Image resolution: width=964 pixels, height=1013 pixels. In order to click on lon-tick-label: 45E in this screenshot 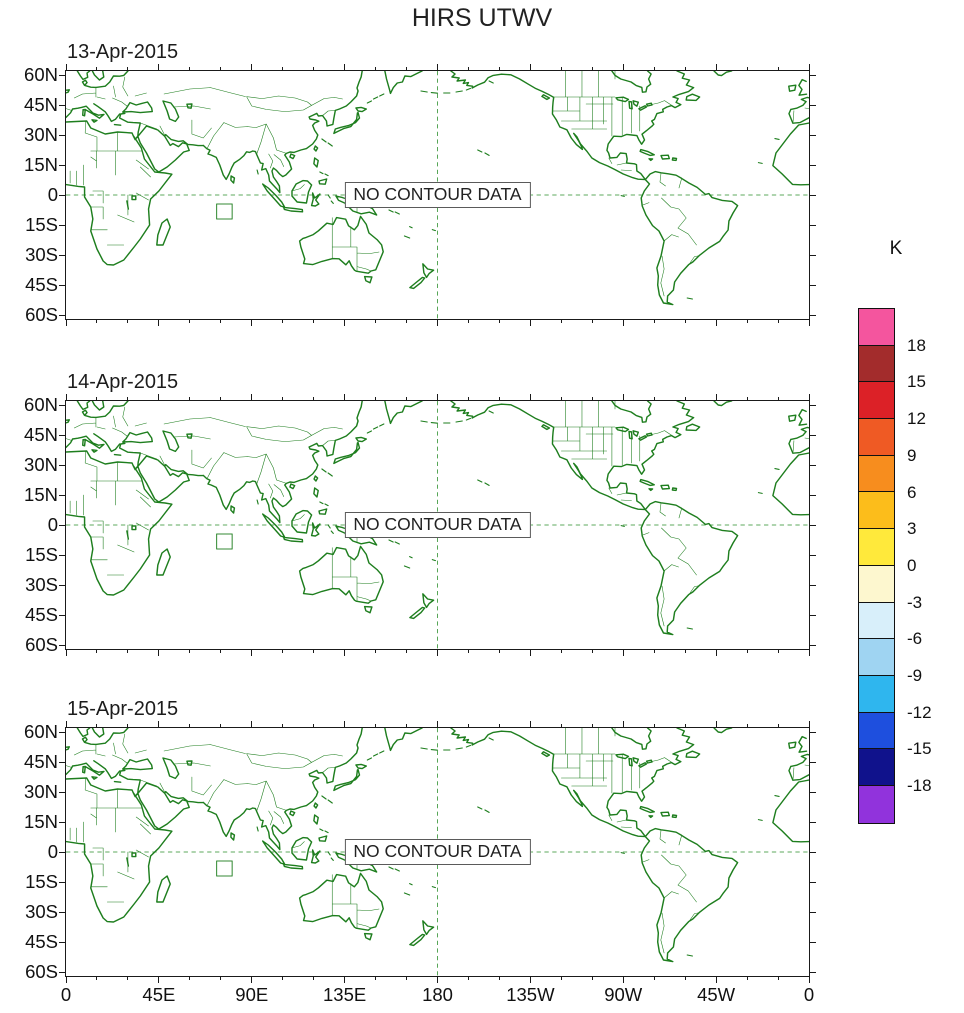, I will do `click(159, 994)`.